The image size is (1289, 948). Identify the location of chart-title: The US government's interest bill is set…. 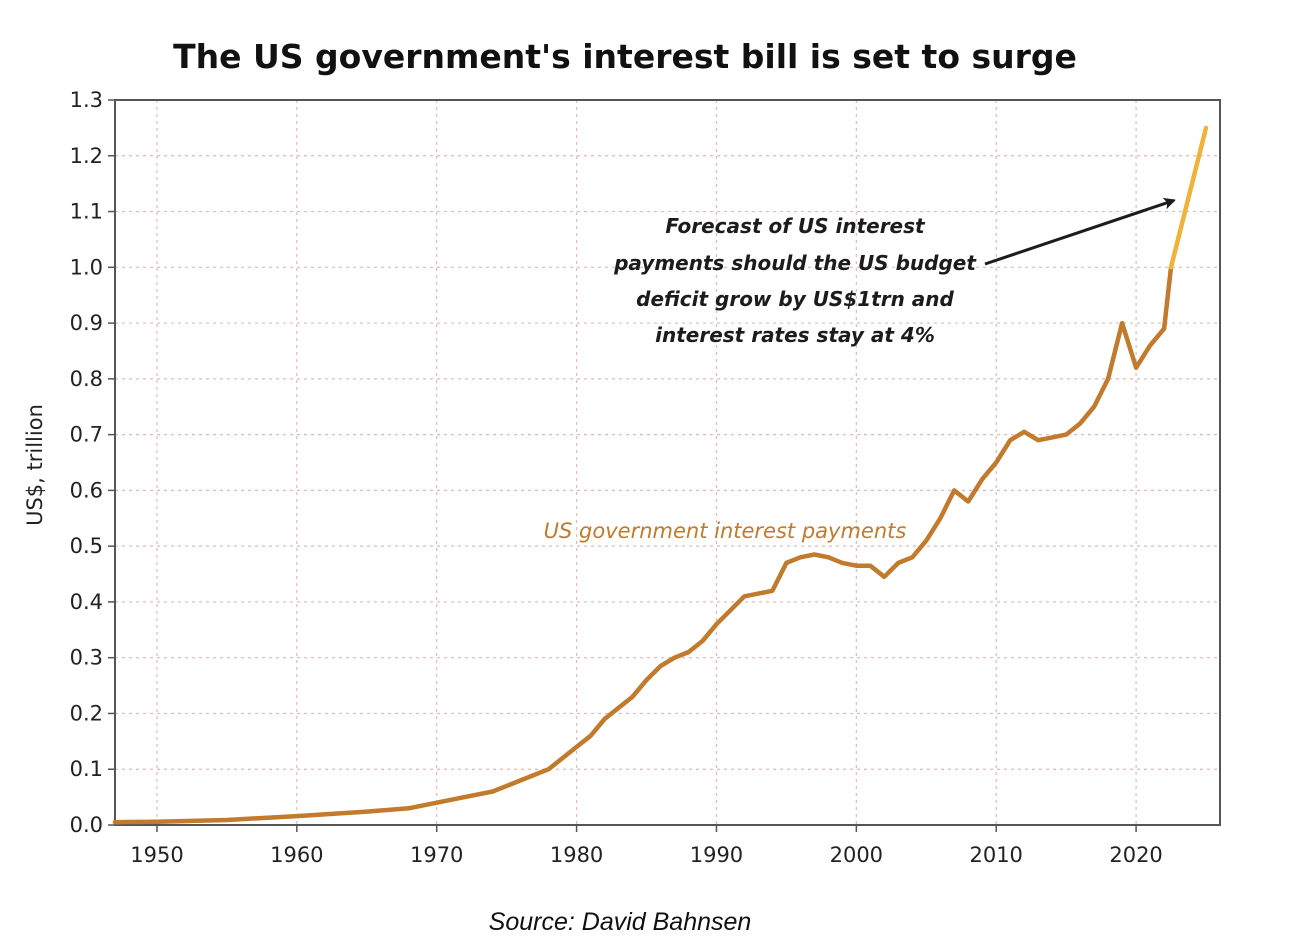
(625, 56).